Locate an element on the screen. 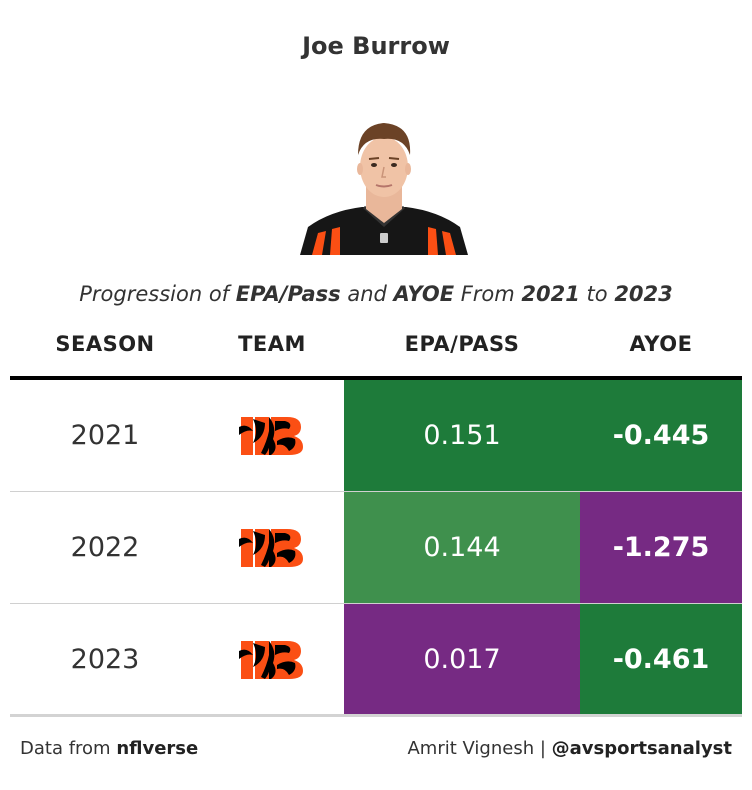 Image resolution: width=752 pixels, height=790 pixels. epa-pass-cell: 0.151 is located at coordinates (462, 435).